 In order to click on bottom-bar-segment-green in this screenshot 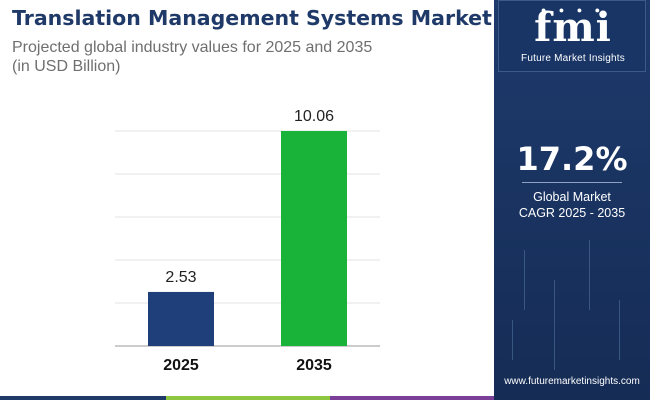, I will do `click(248, 398)`.